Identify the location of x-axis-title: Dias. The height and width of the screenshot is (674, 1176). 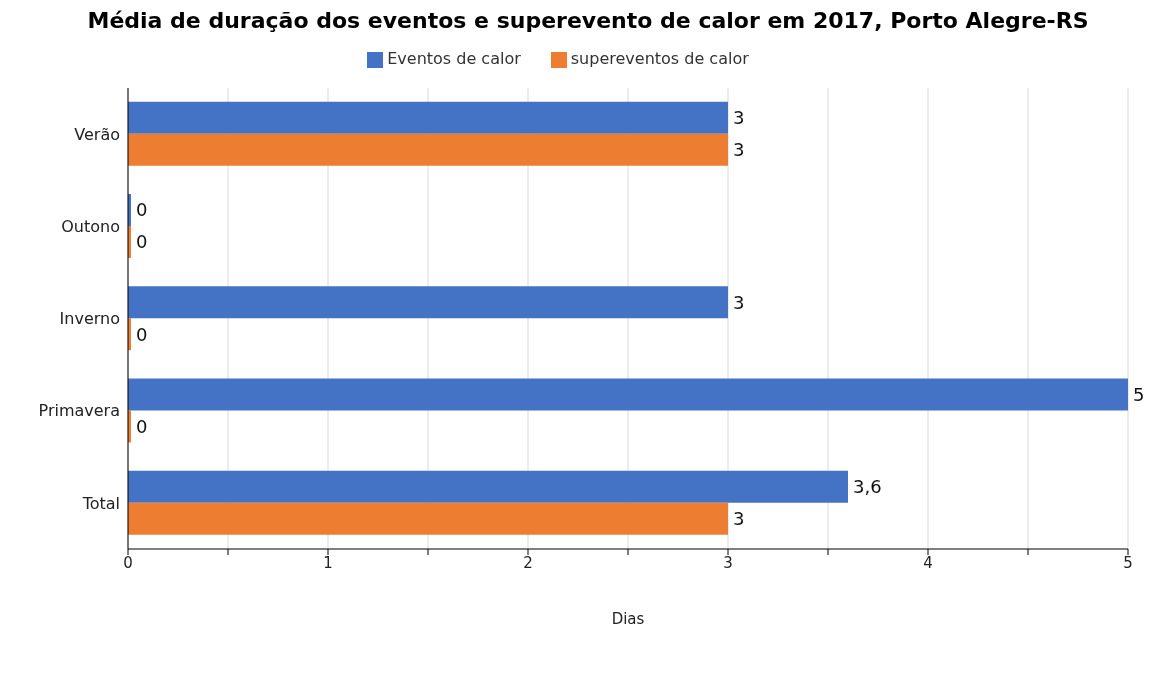
(628, 619).